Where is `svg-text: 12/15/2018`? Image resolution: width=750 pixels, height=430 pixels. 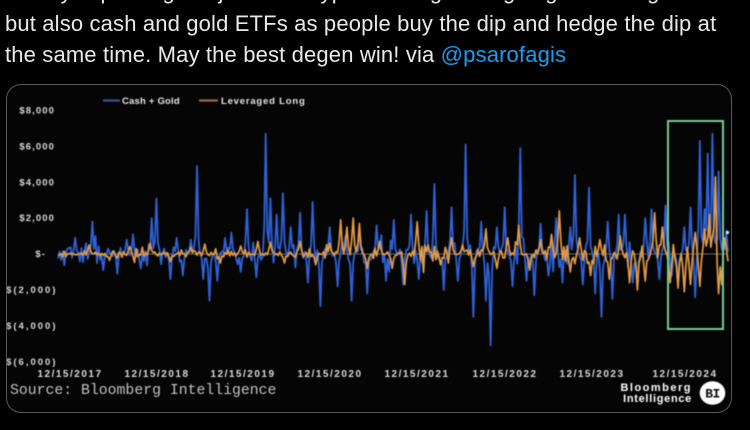 svg-text: 12/15/2018 is located at coordinates (156, 374).